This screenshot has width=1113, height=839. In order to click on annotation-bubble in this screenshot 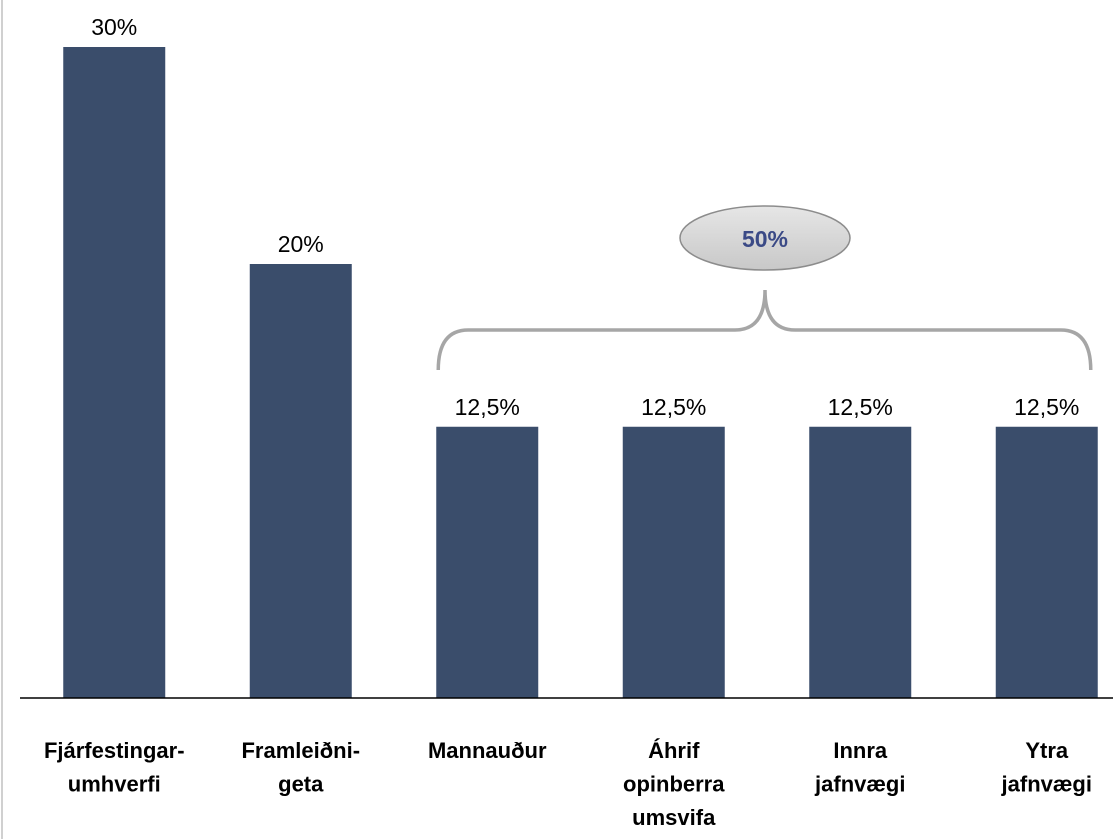, I will do `click(765, 238)`.